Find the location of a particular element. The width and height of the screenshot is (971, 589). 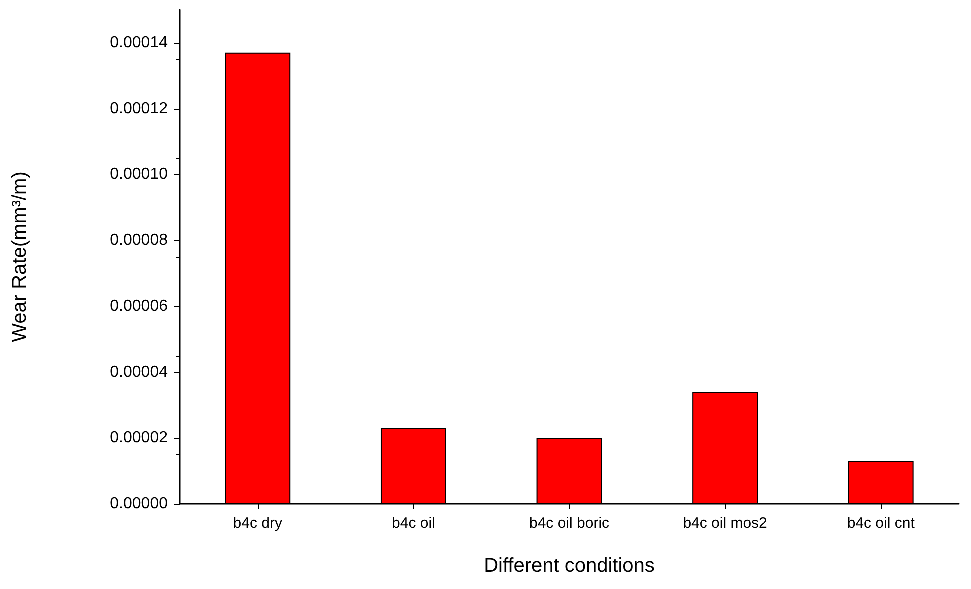

x-tick-label: b4c oil boric is located at coordinates (569, 523).